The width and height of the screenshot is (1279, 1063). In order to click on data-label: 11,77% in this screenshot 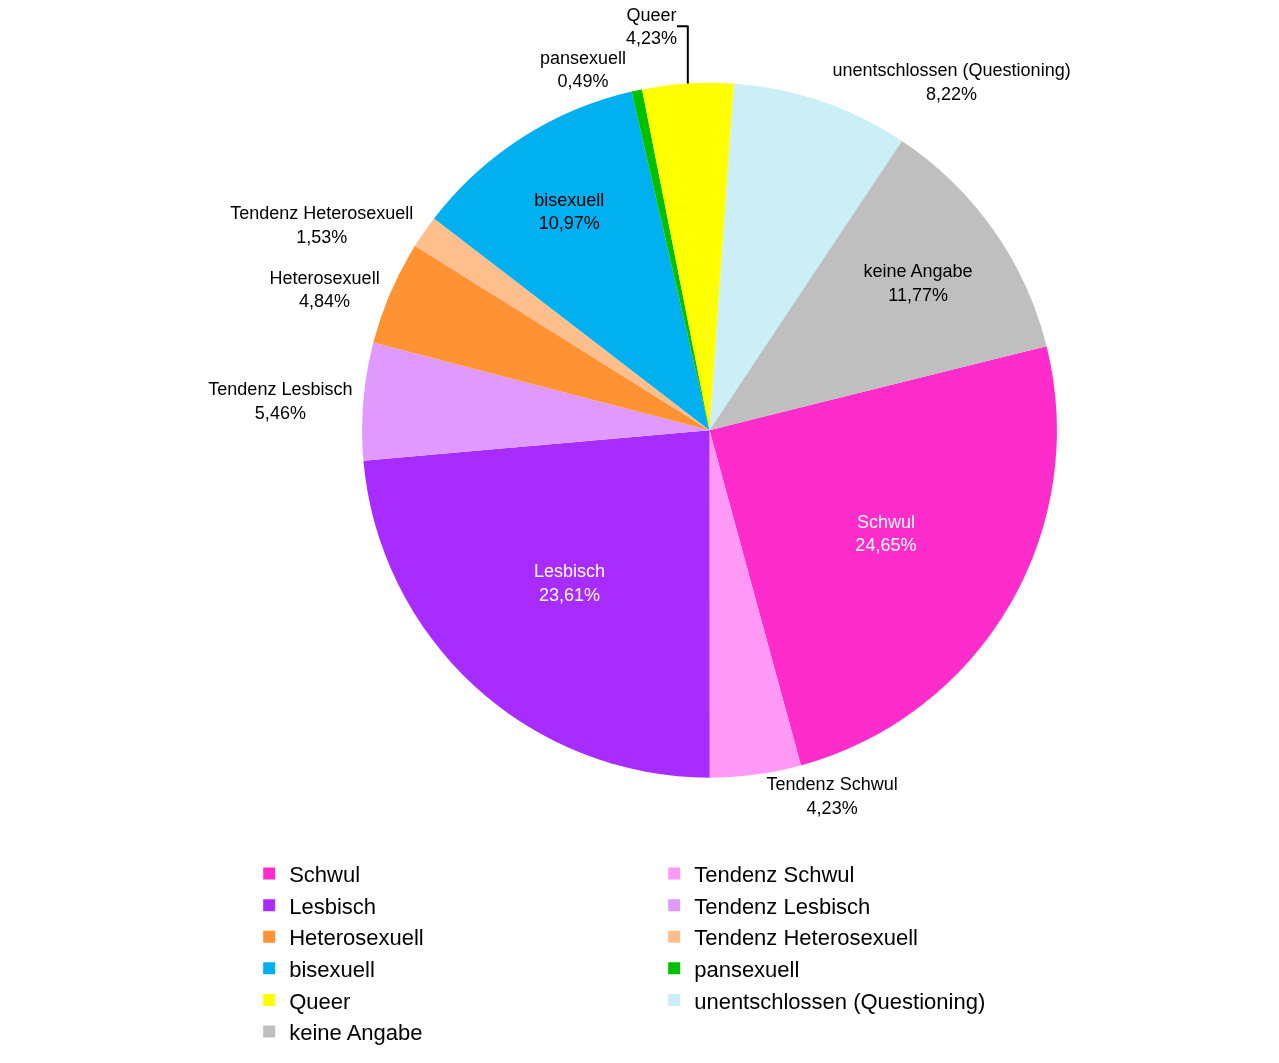, I will do `click(918, 294)`.